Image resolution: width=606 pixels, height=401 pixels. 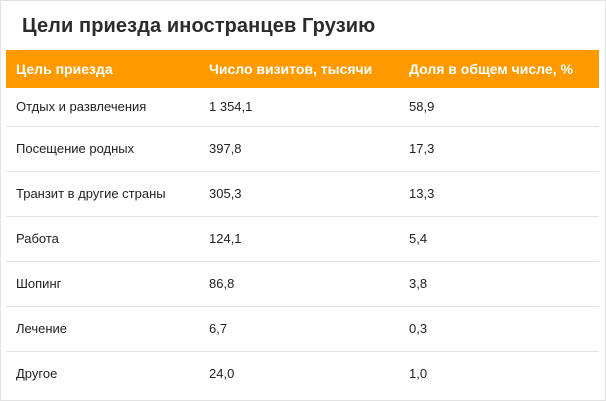 I want to click on column-header-visits: Число визитов, тысячи, so click(x=291, y=69).